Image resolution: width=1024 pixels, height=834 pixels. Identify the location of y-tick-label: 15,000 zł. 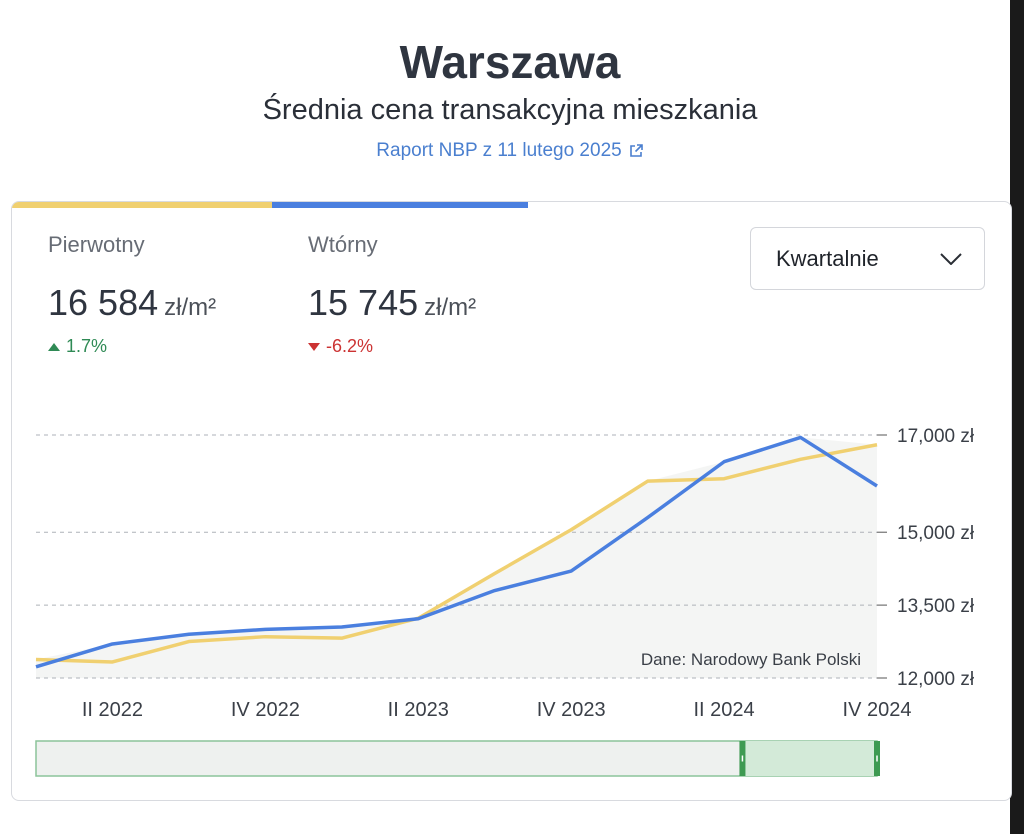
(936, 533).